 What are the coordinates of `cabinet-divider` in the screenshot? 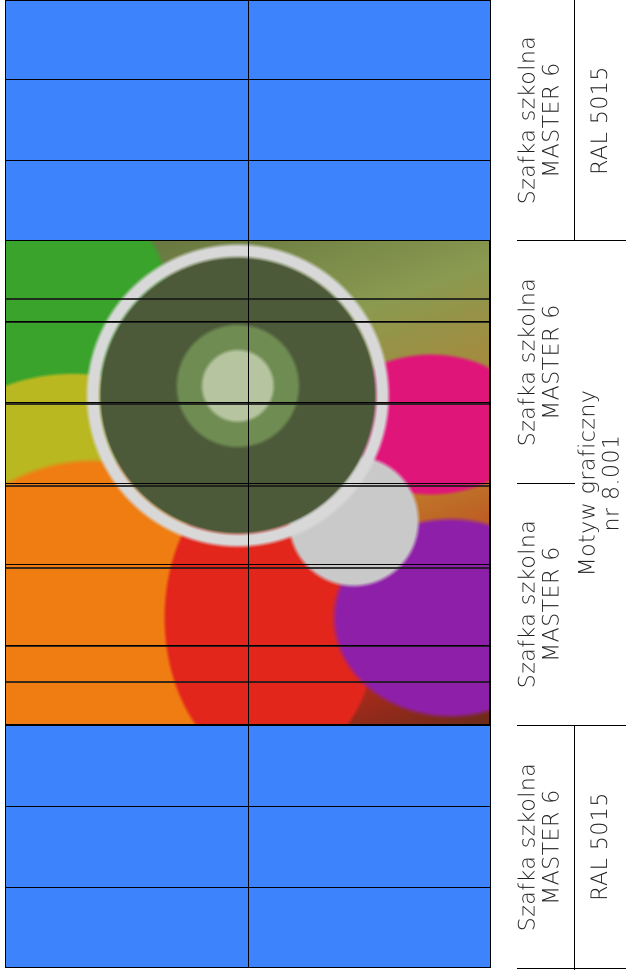 It's located at (248, 484).